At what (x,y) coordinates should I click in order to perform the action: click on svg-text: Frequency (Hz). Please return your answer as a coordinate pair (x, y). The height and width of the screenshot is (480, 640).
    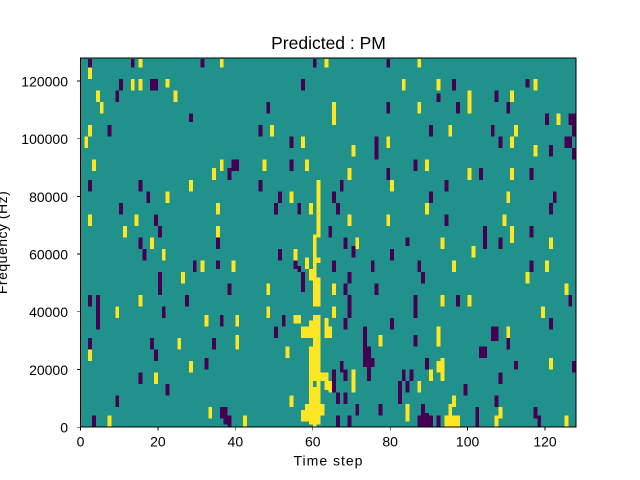
    Looking at the image, I should click on (5, 242).